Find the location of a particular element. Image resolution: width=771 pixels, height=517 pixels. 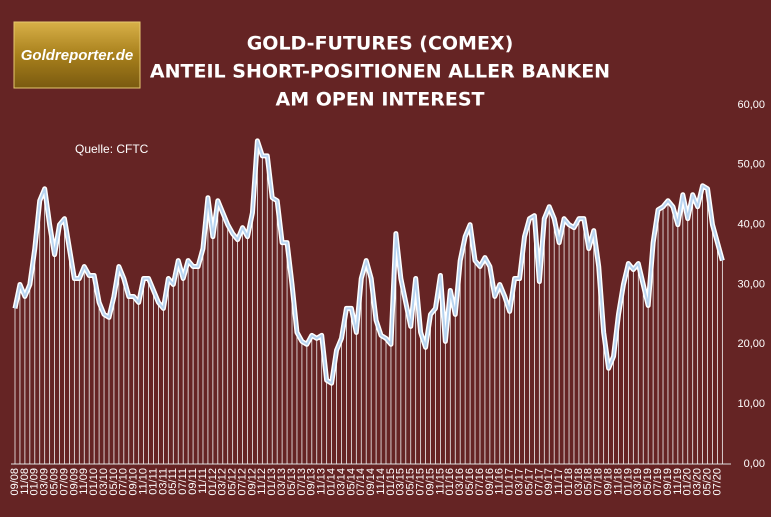

y-tick-label: 30,00 is located at coordinates (751, 284).